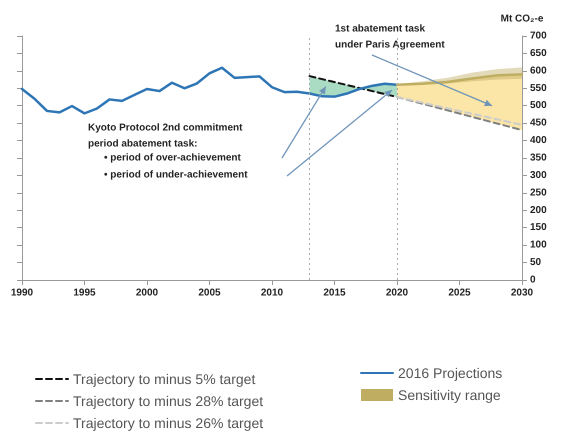 The width and height of the screenshot is (566, 435). What do you see at coordinates (460, 293) in the screenshot?
I see `x-tick-label: 2025` at bounding box center [460, 293].